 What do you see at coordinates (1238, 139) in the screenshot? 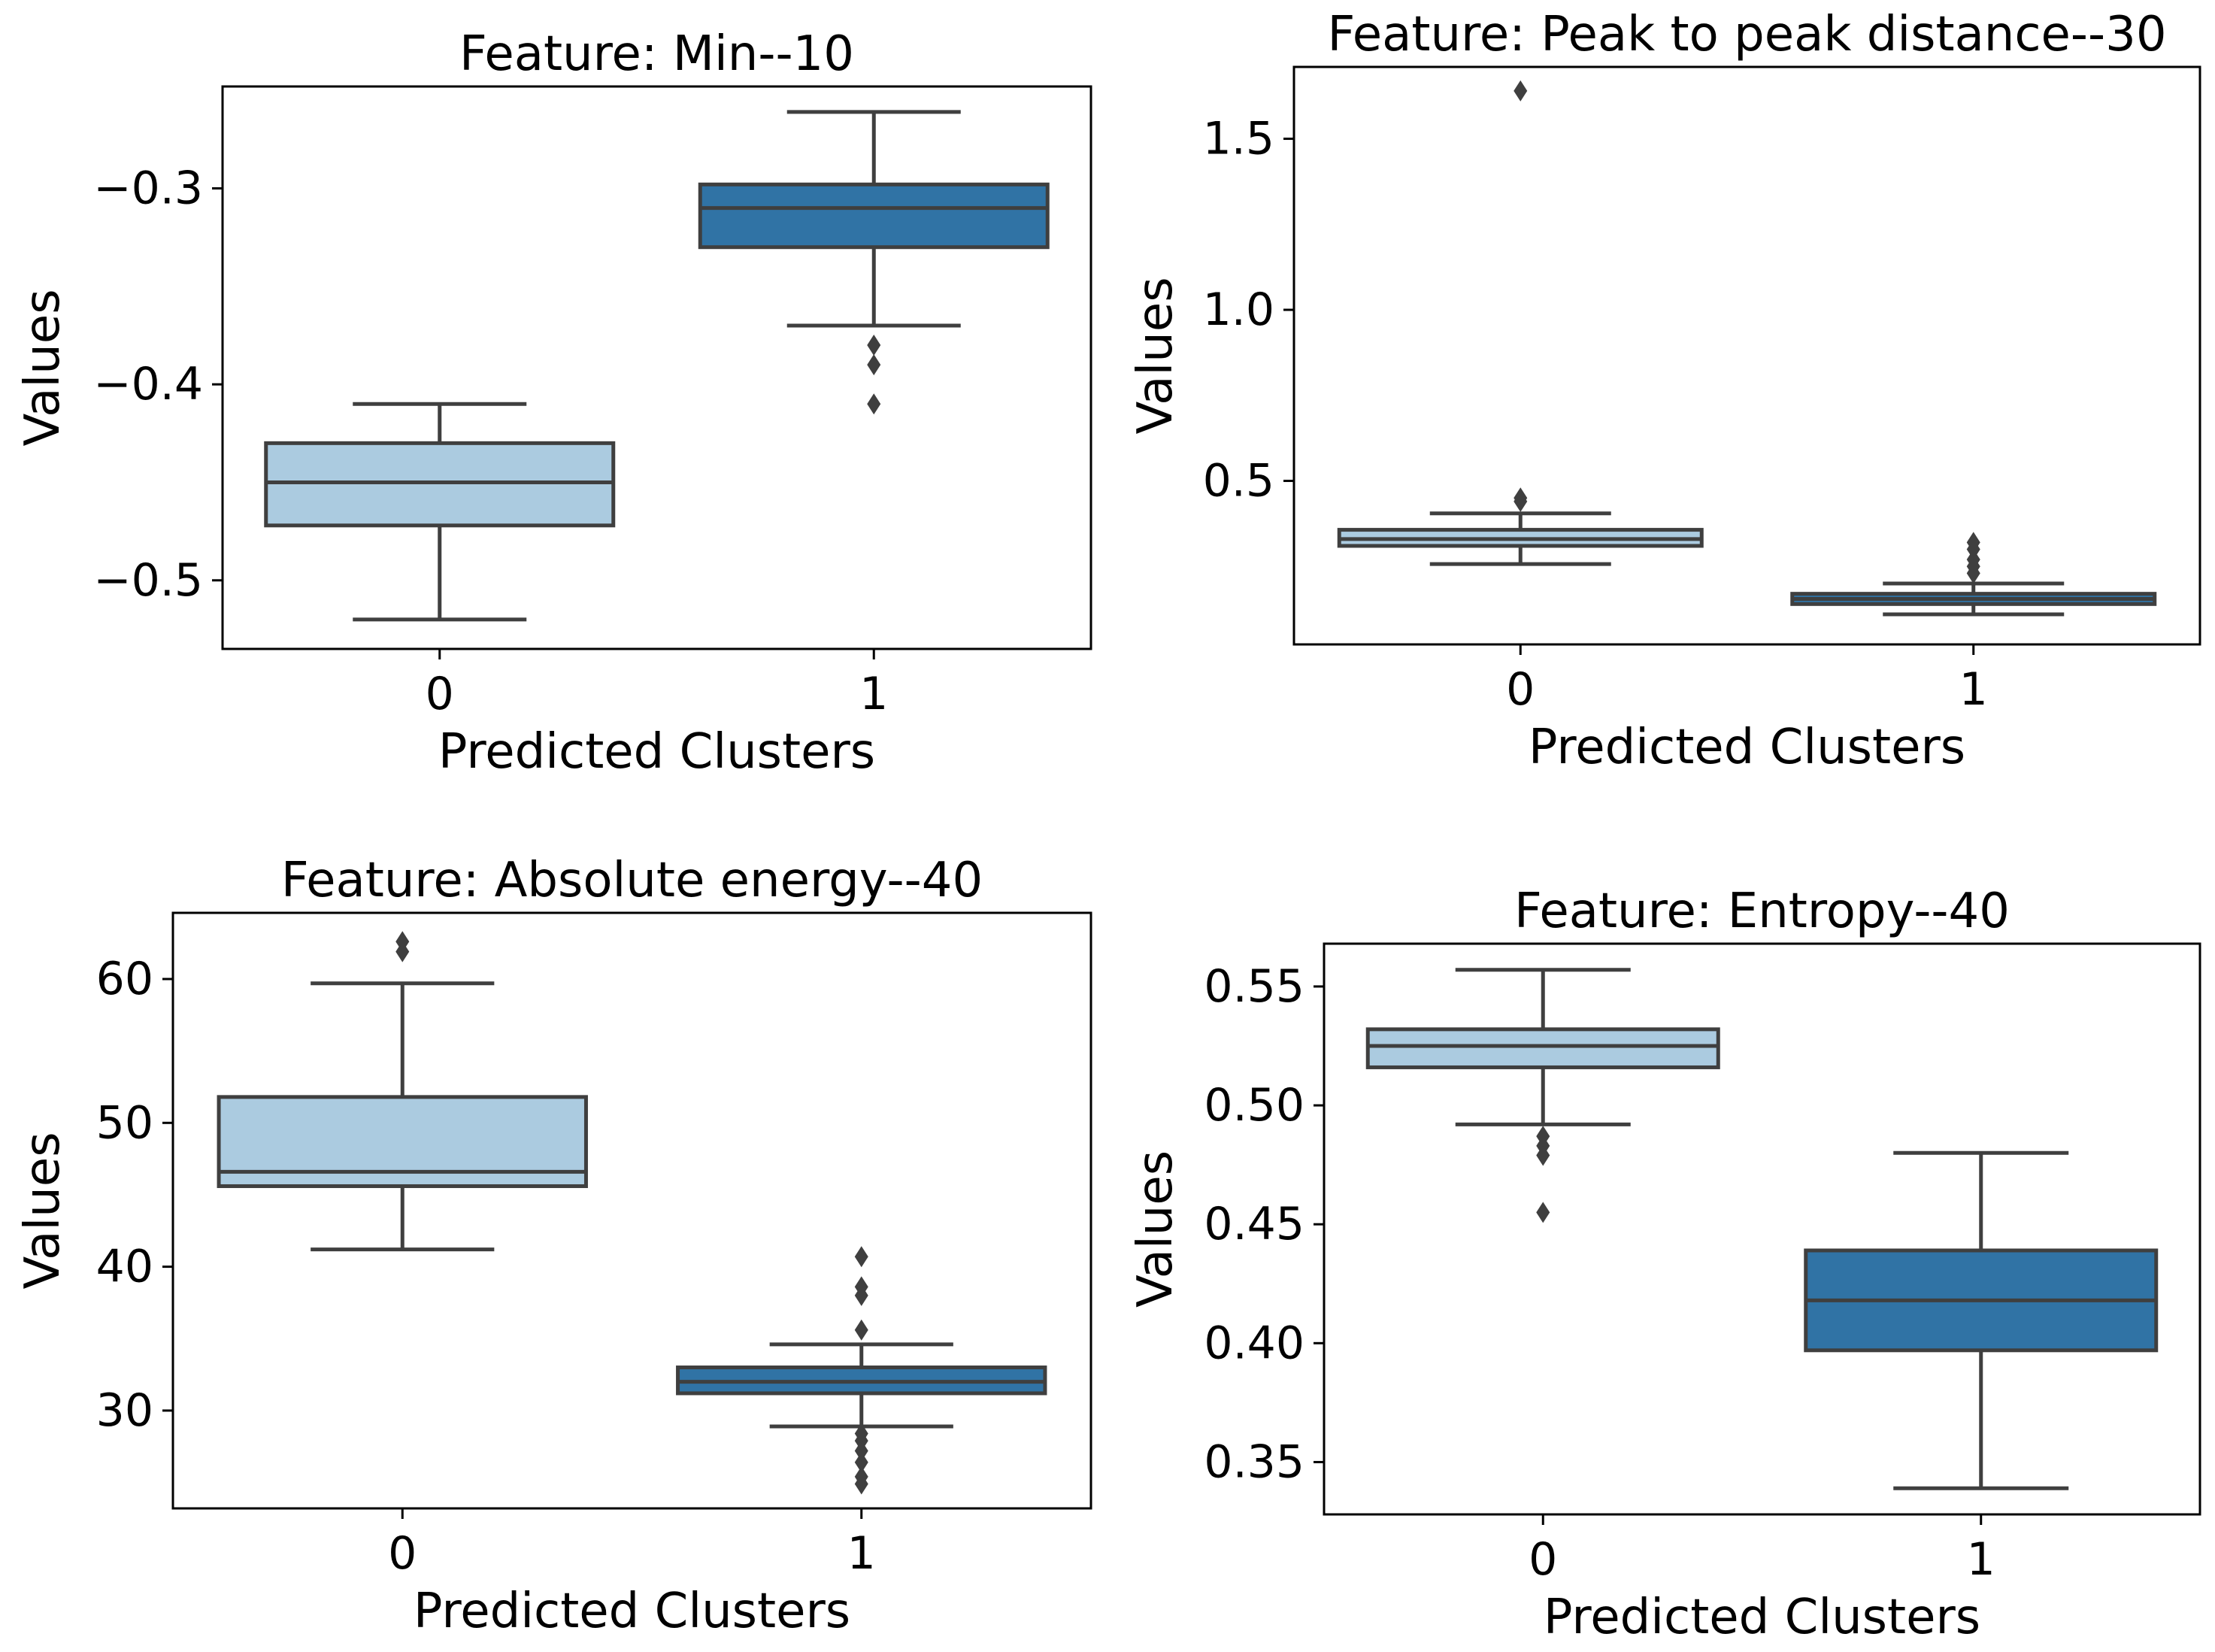
I see `y-tick-label: 1.5` at bounding box center [1238, 139].